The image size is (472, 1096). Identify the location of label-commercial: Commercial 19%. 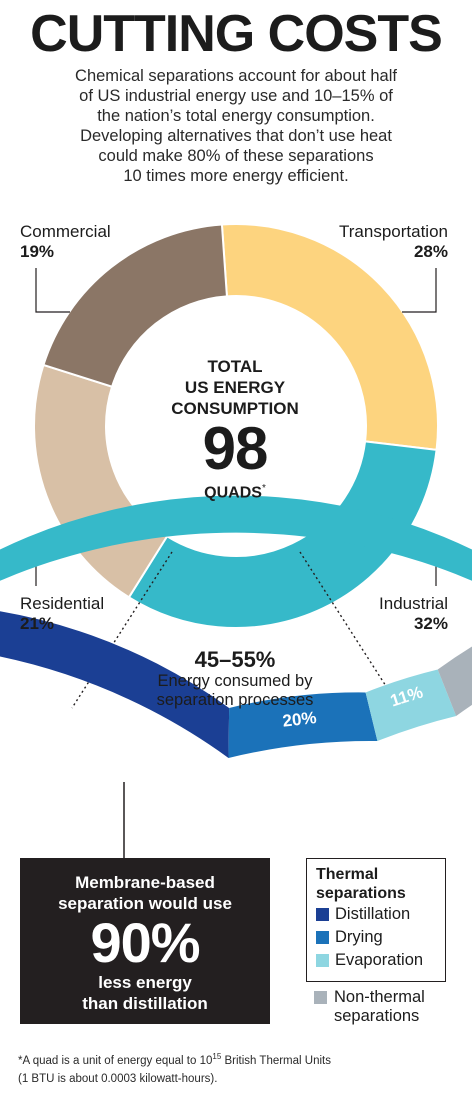
(65, 242).